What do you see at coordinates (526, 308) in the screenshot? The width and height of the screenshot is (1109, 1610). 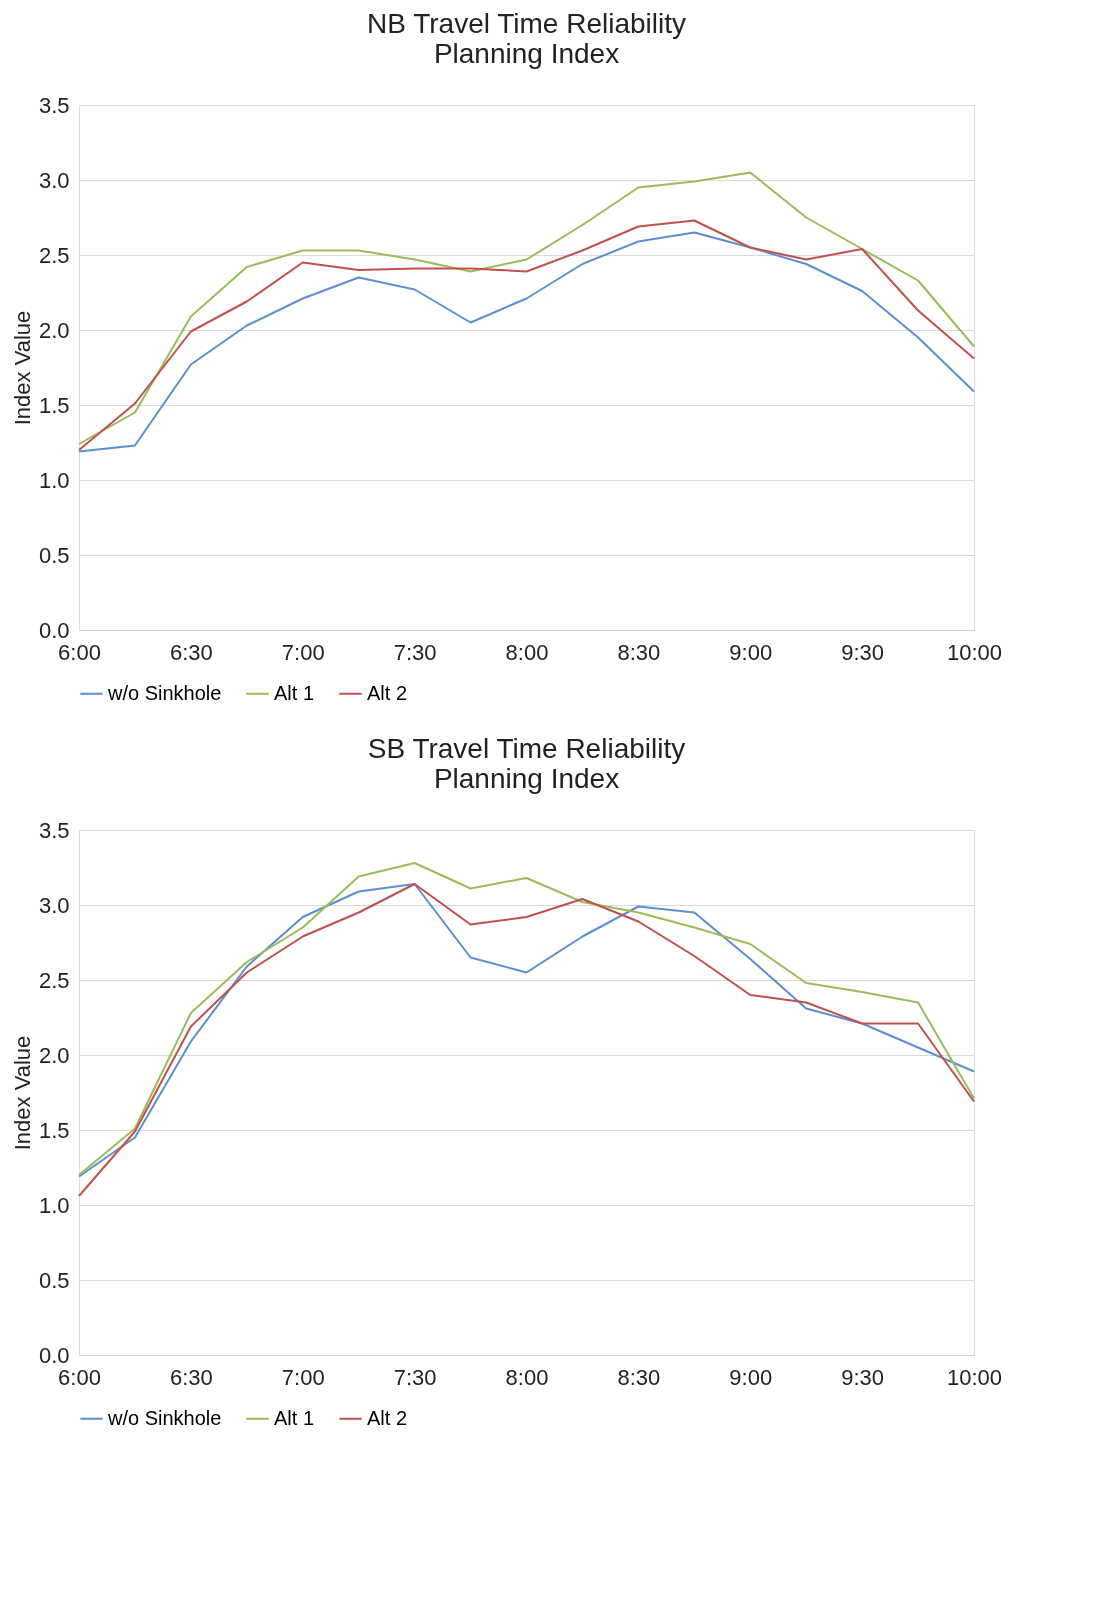 I see `line-series` at bounding box center [526, 308].